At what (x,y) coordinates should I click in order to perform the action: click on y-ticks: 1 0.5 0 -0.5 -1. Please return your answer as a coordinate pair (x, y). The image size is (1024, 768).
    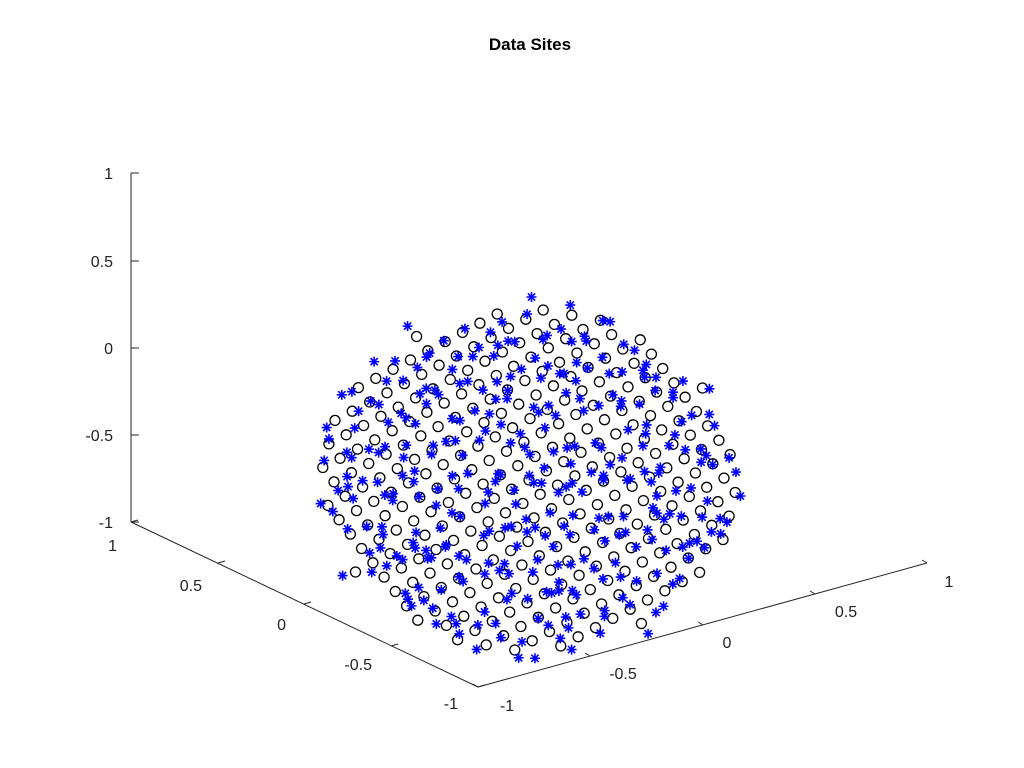
    Looking at the image, I should click on (297, 616).